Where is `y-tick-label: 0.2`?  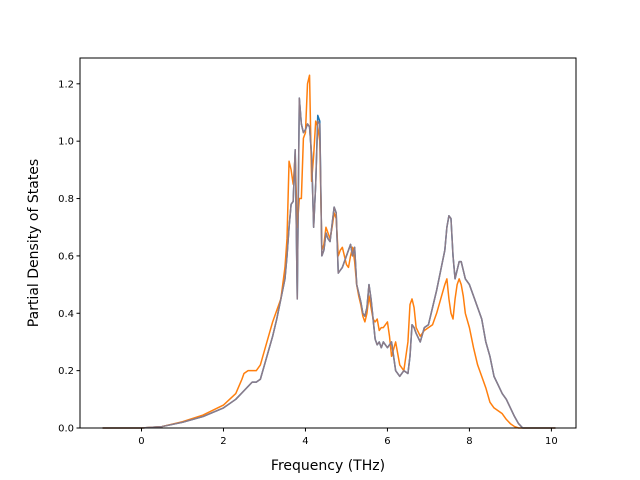 y-tick-label: 0.2 is located at coordinates (66, 371).